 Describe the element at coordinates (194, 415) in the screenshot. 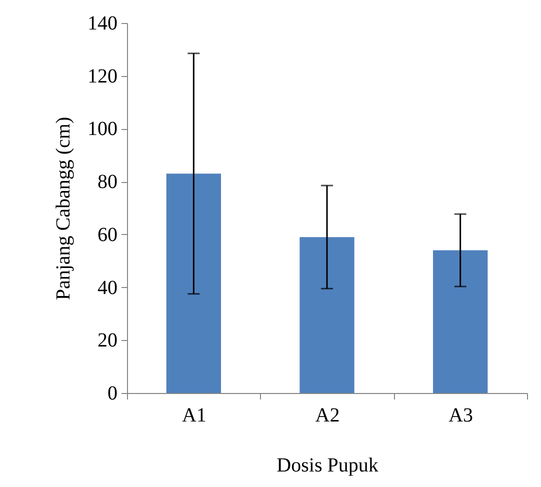

I see `x-tick-label: A1` at that location.